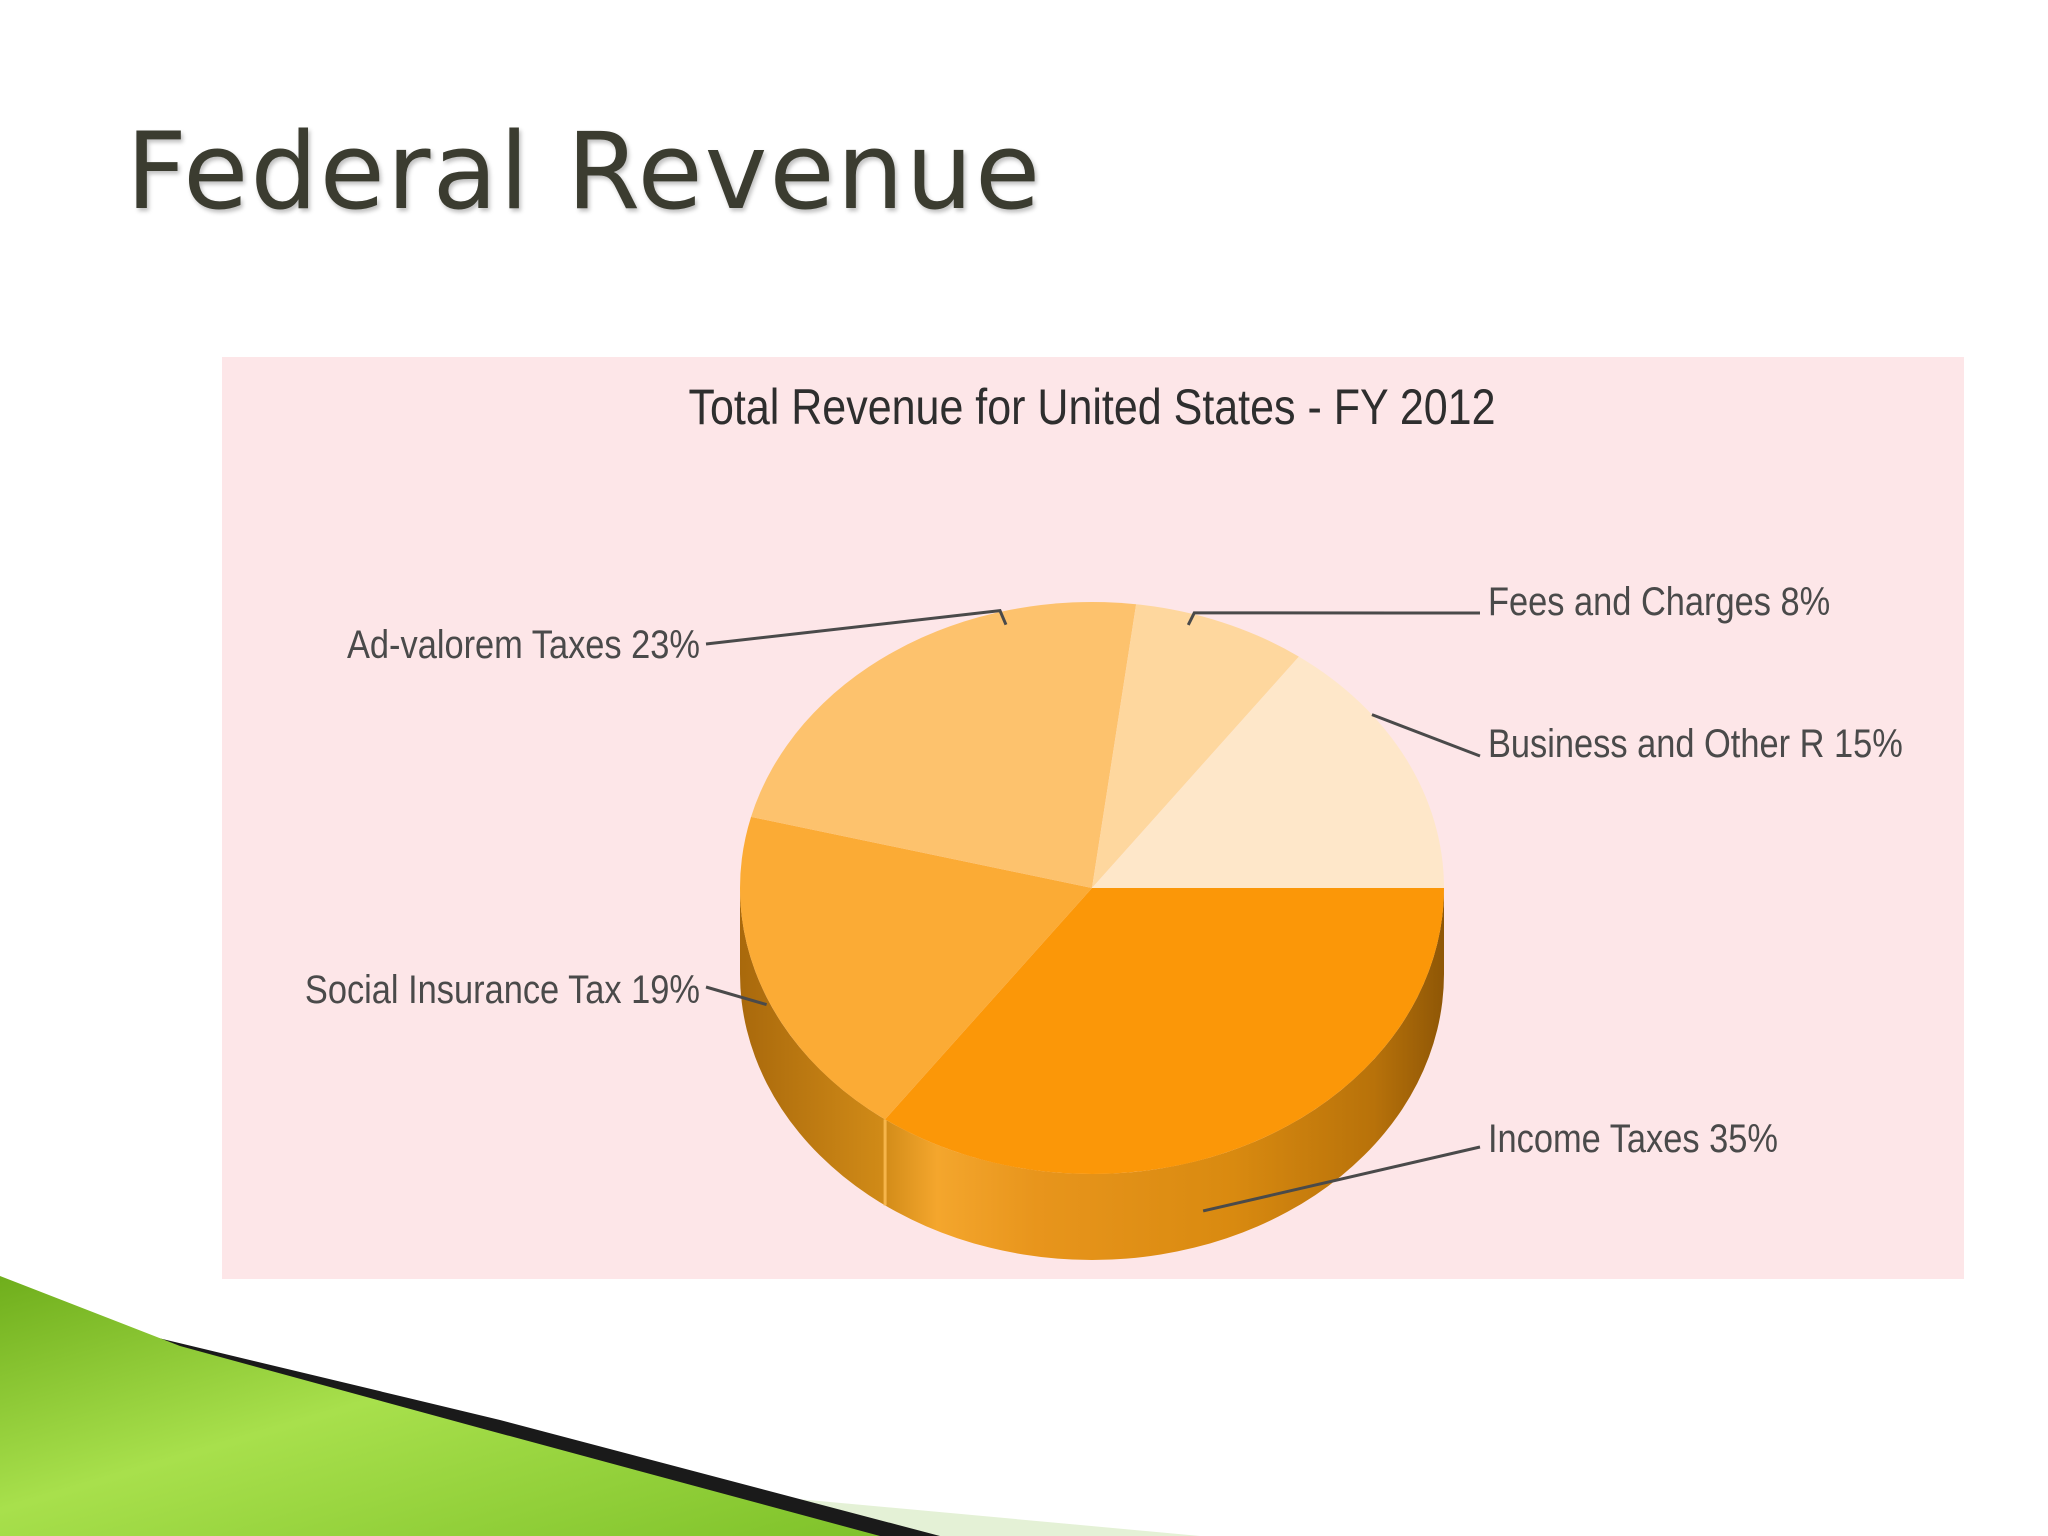 The width and height of the screenshot is (2048, 1536). What do you see at coordinates (502, 989) in the screenshot?
I see `data-label-social-insurance-tax: Social Insurance Tax 19%` at bounding box center [502, 989].